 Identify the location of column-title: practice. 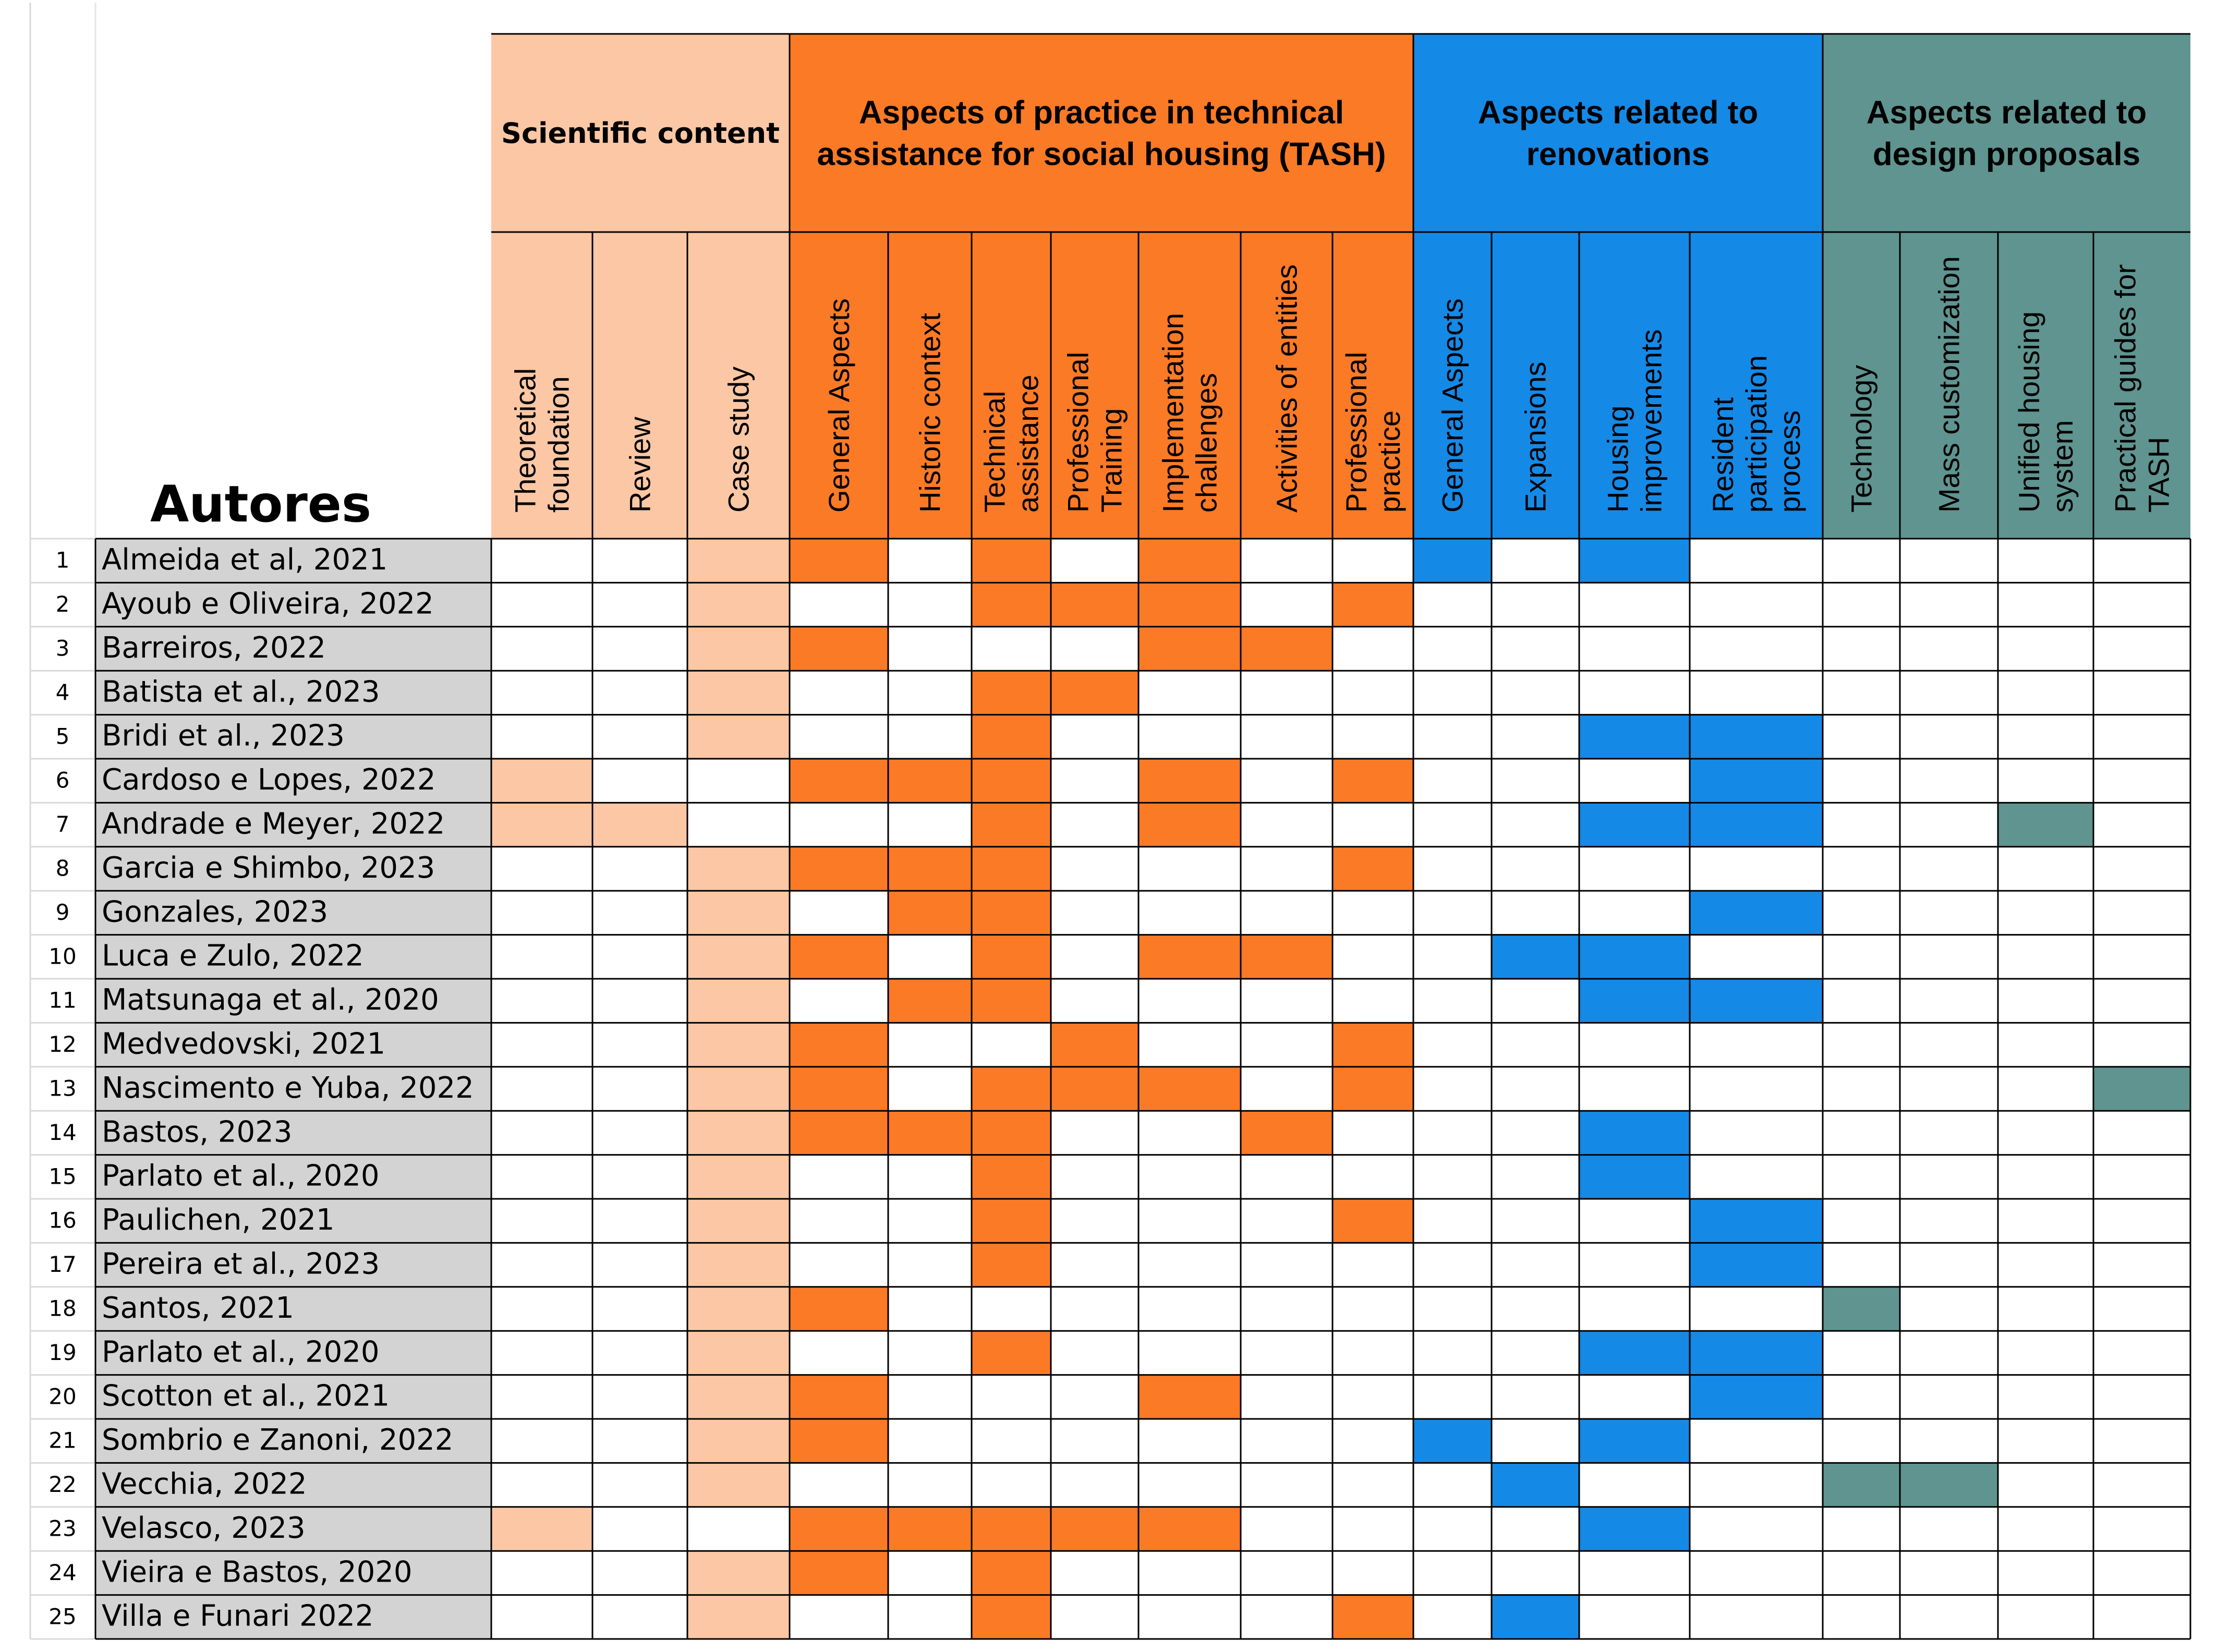
(1389, 462).